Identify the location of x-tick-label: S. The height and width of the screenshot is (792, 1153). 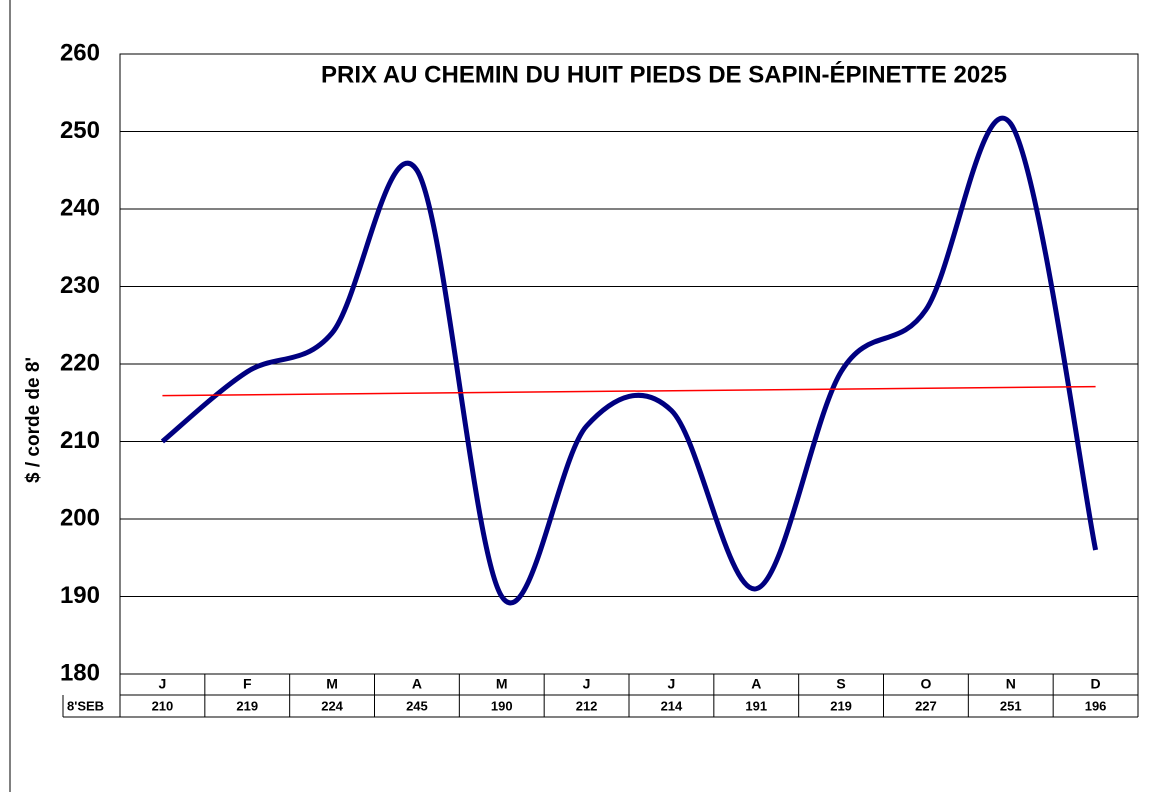
(840, 684).